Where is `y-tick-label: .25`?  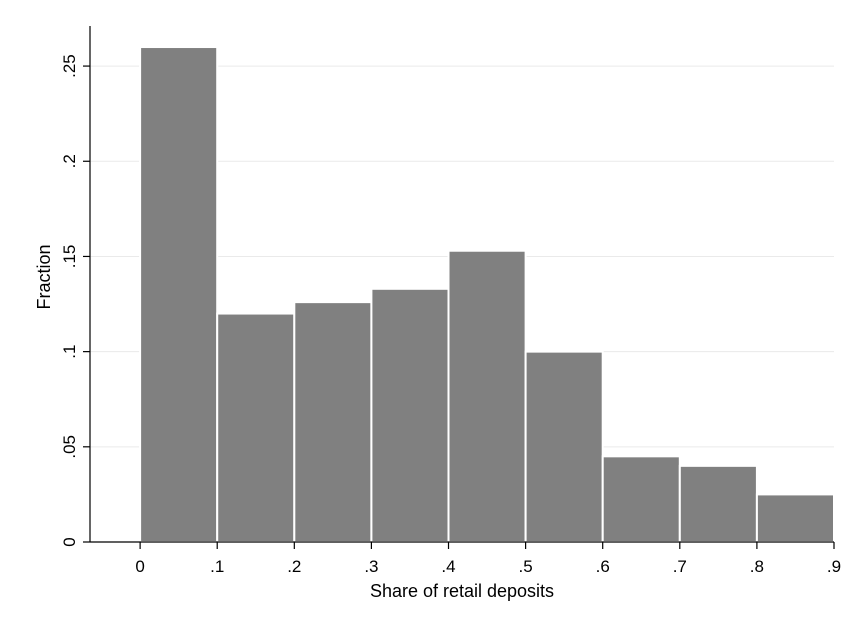 y-tick-label: .25 is located at coordinates (69, 66).